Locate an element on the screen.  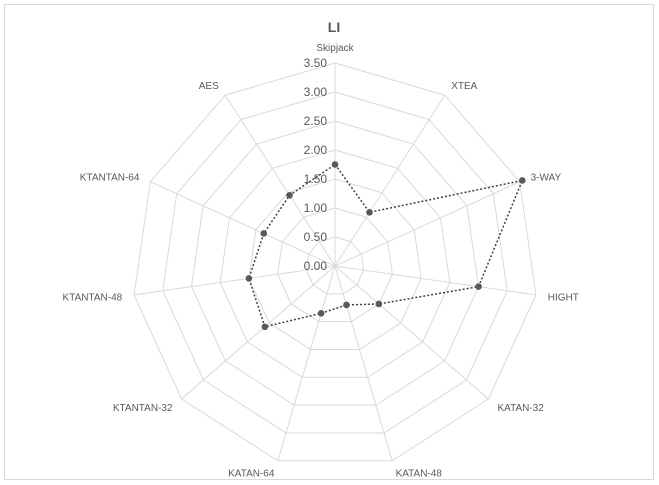
tick-label-1: 0.50 is located at coordinates (316, 237).